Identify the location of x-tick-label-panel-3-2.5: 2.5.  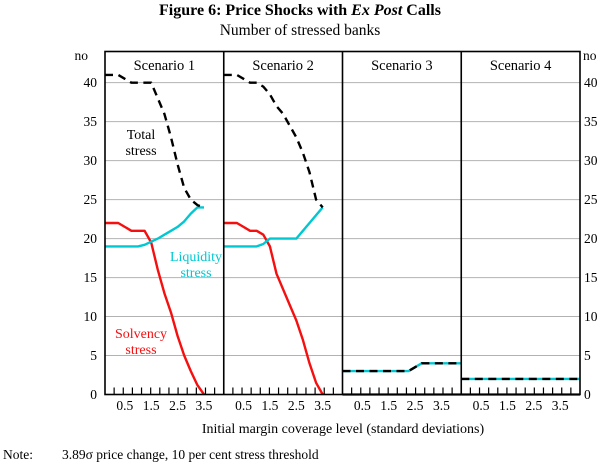
(415, 405).